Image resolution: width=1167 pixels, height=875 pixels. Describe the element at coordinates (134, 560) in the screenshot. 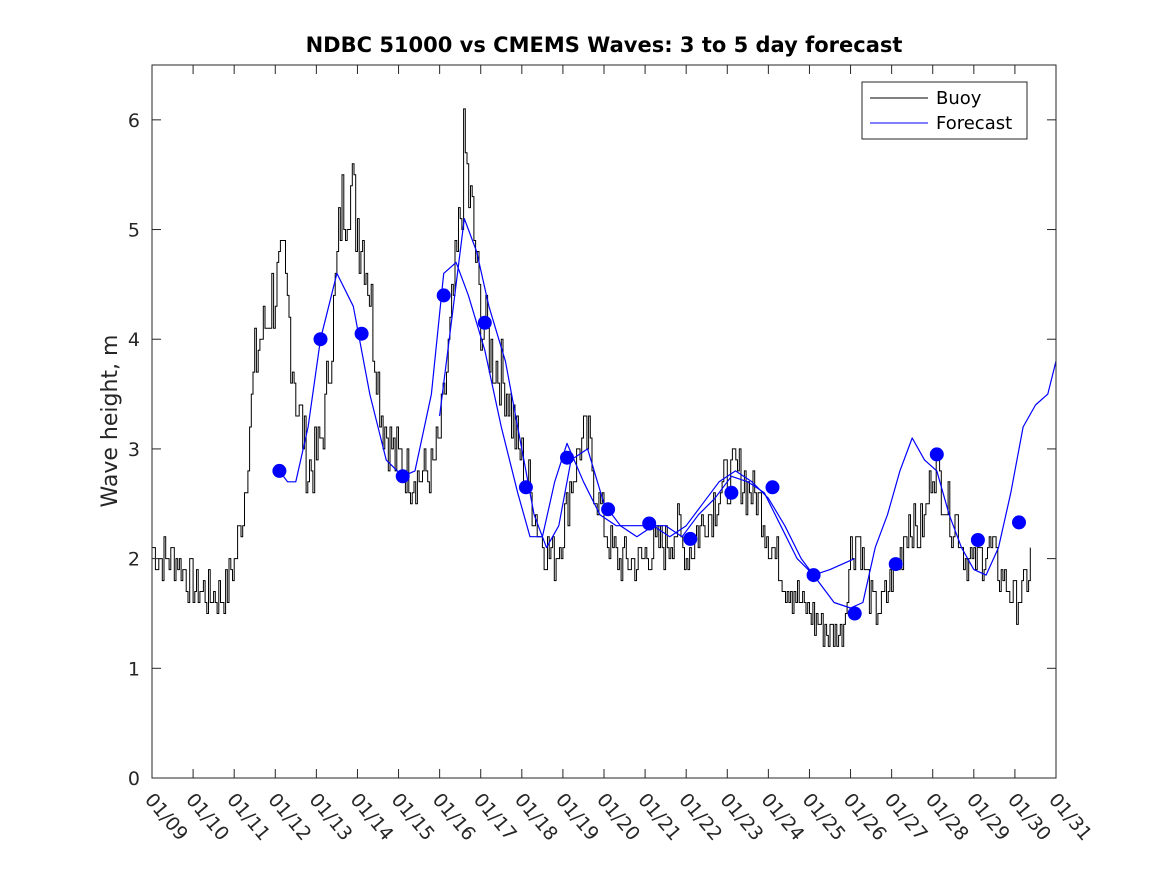

I see `y-tick-label: 2` at that location.